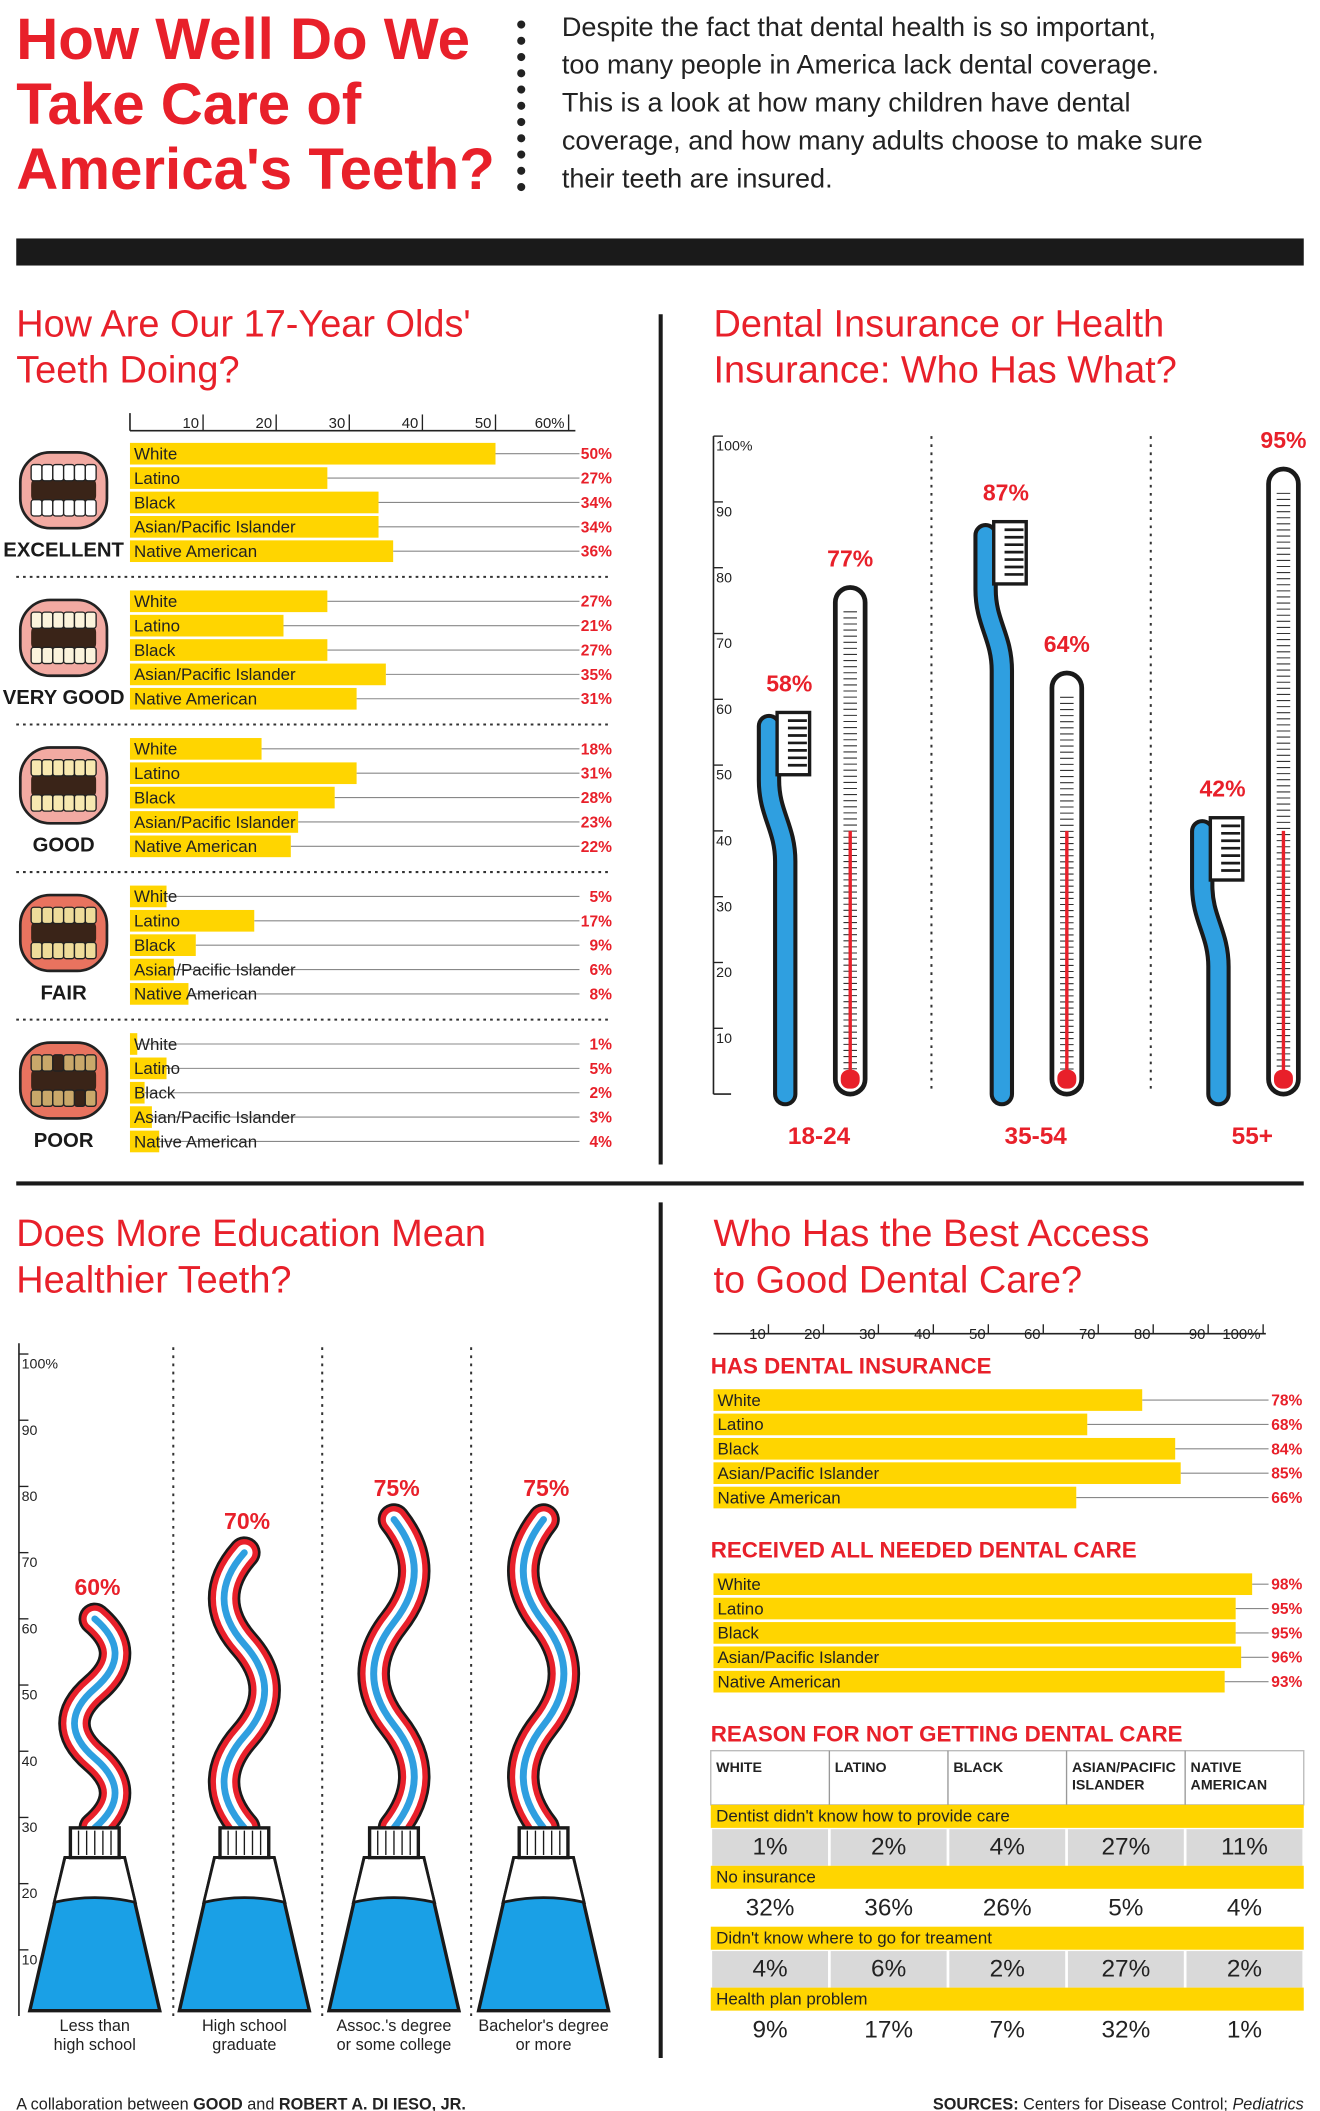 This screenshot has height=2111, width=1320. What do you see at coordinates (596, 921) in the screenshot?
I see `value-label: 17%` at bounding box center [596, 921].